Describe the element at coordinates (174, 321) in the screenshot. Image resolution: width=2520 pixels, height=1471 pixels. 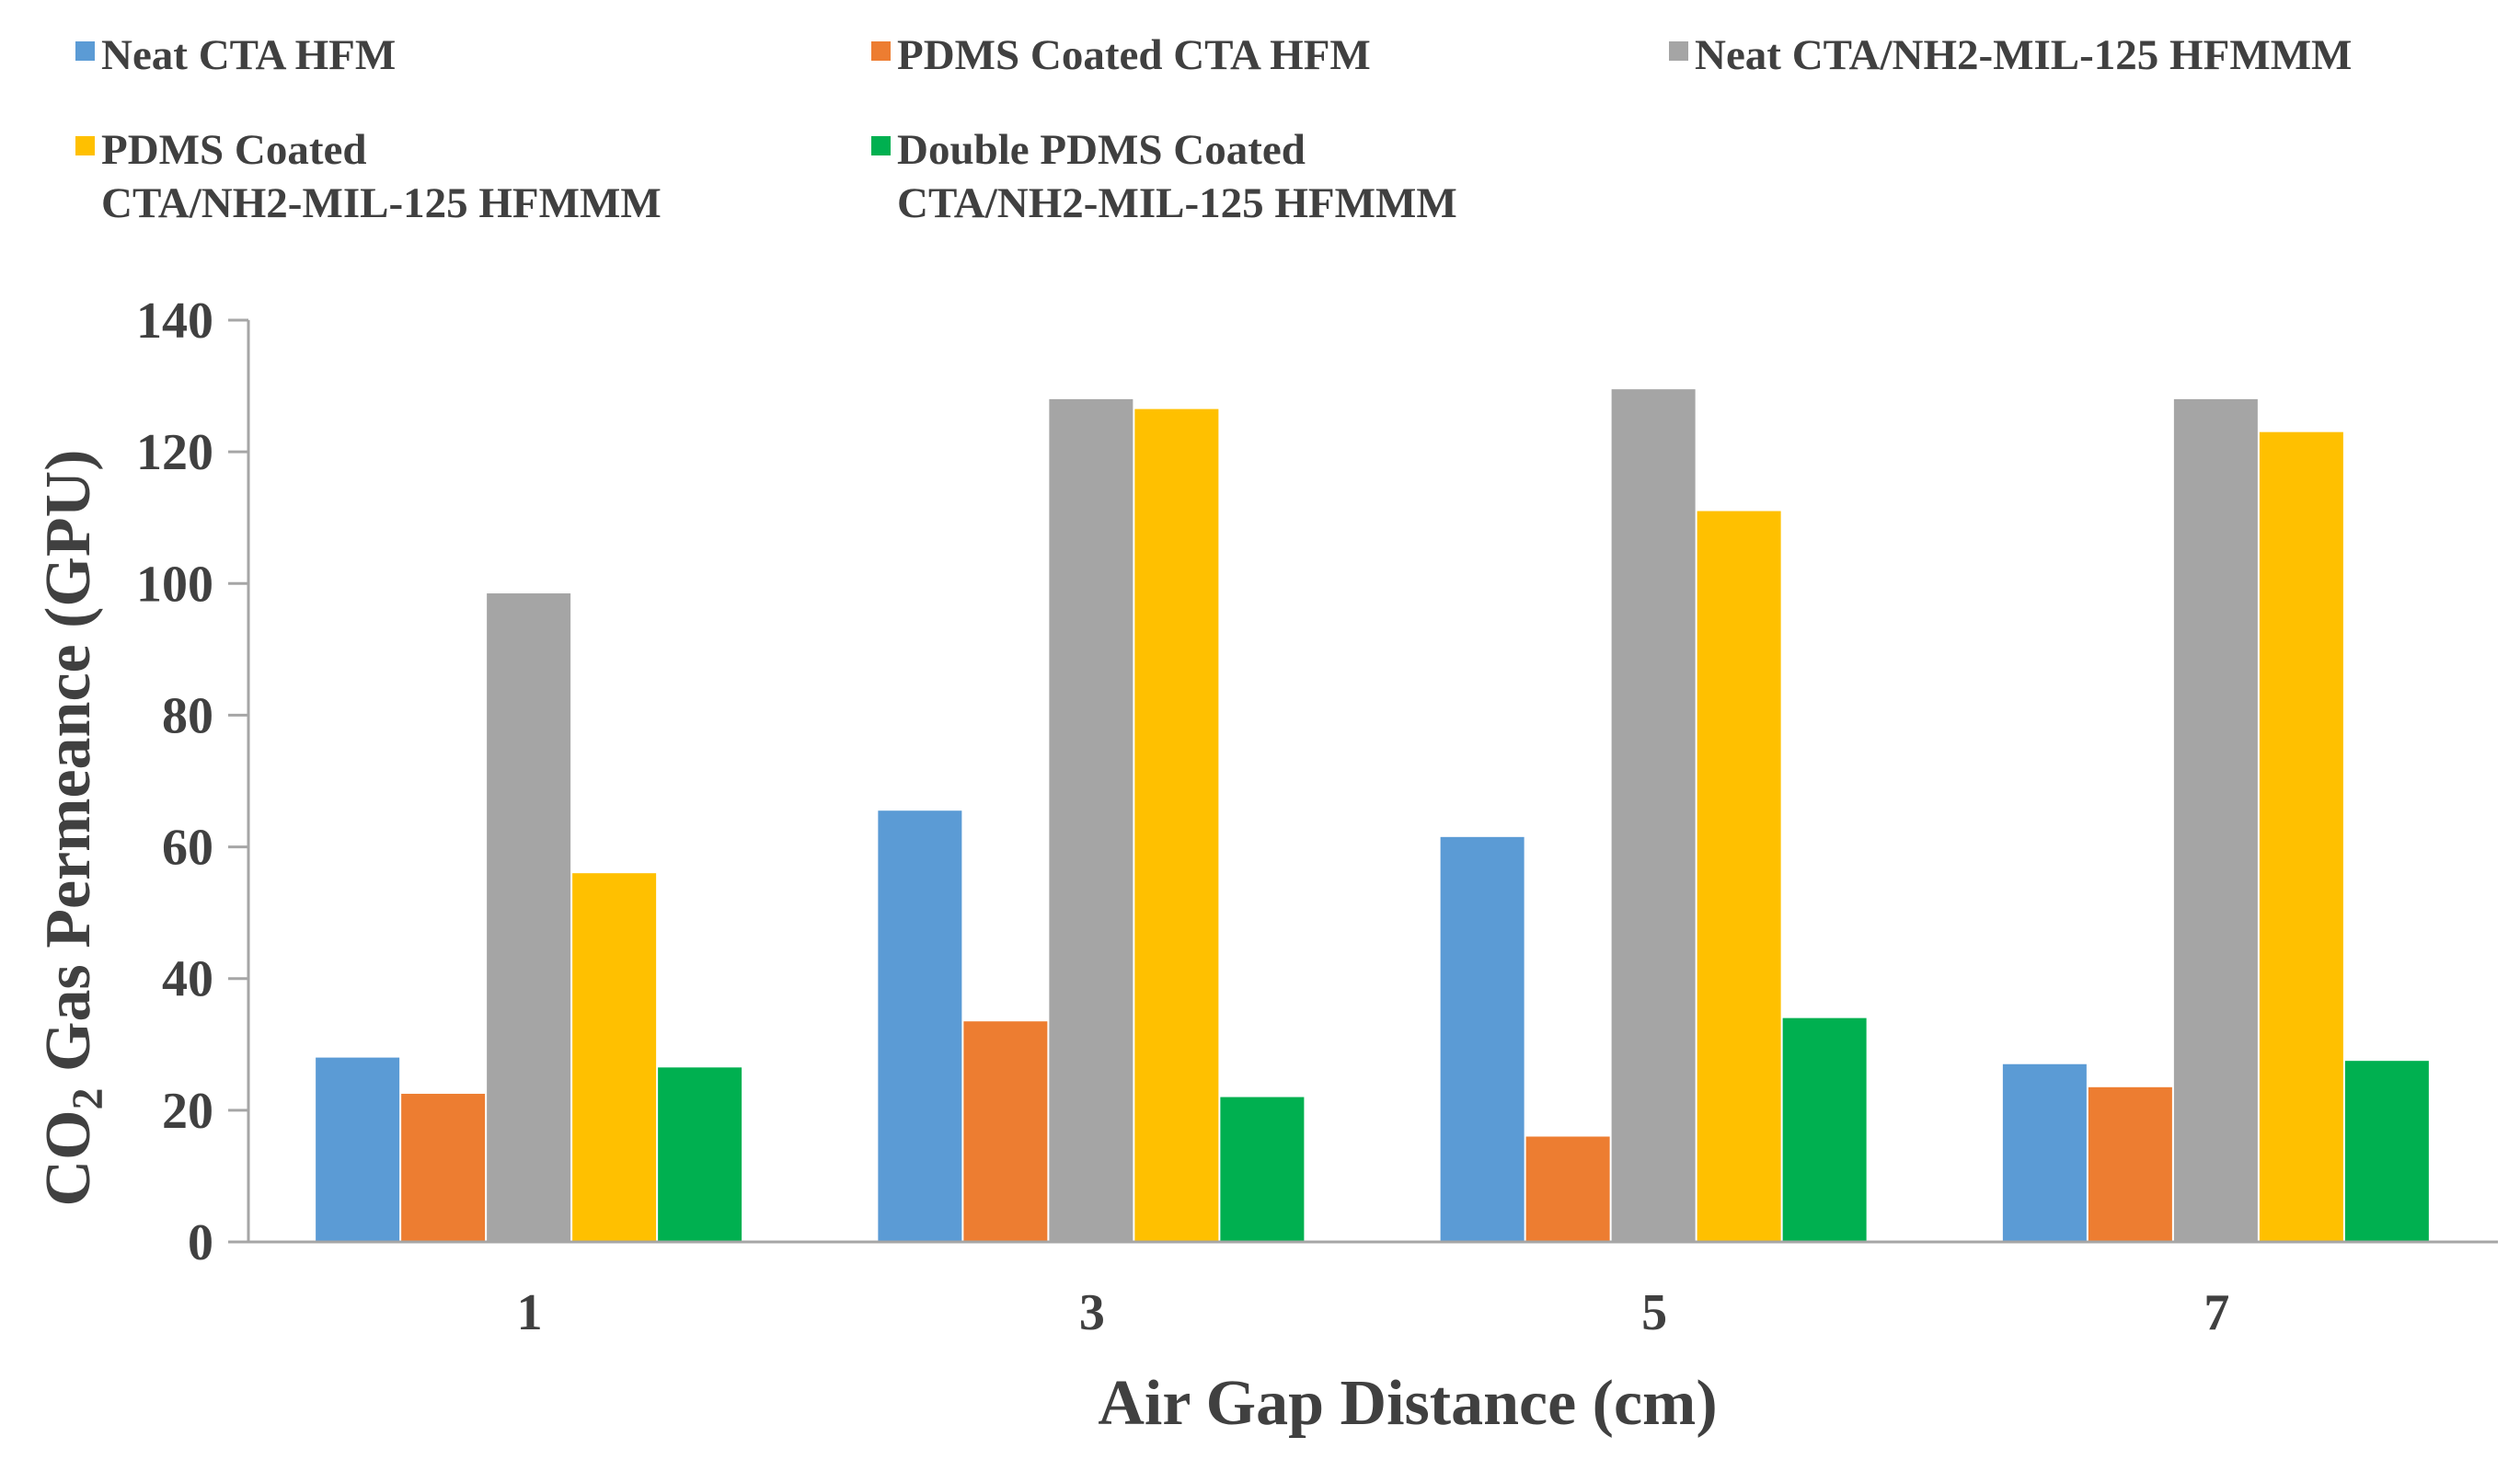
I see `y-tick-label: 140` at that location.